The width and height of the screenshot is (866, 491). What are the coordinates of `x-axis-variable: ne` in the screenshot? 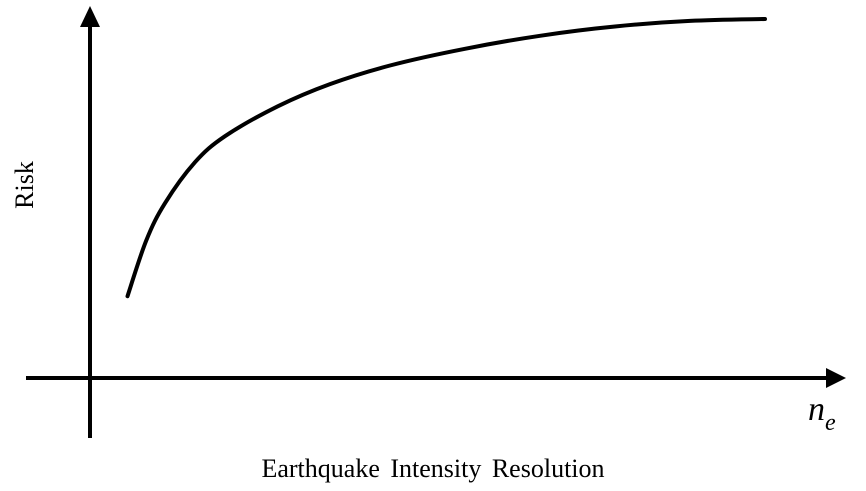 It's located at (822, 413).